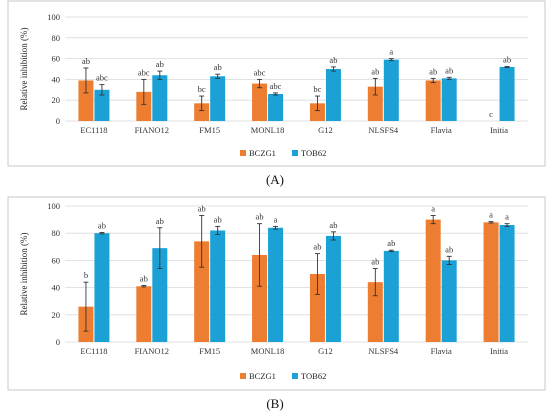 The height and width of the screenshot is (416, 550). Describe the element at coordinates (275, 179) in the screenshot. I see `caption-a: (A)` at that location.